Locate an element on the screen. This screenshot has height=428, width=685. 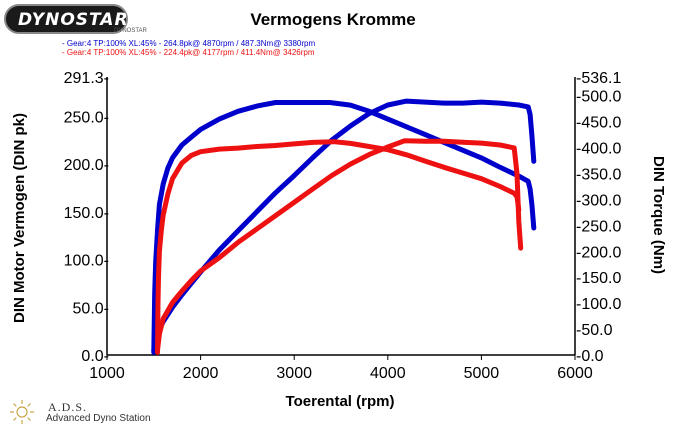
x-tick-label: 2000 is located at coordinates (201, 373).